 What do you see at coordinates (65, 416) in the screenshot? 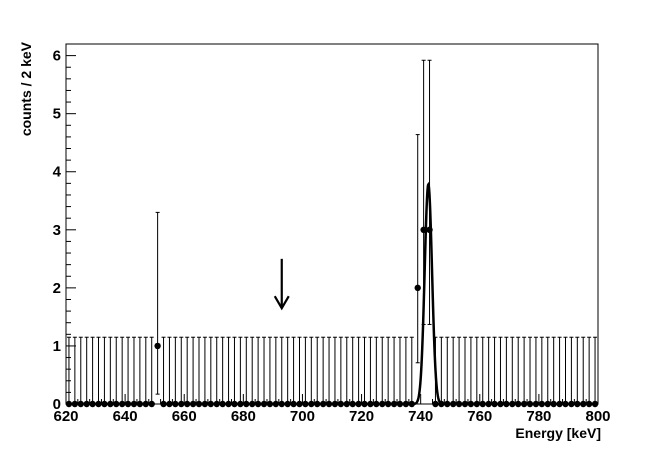
I see `x-tick-label: 620` at bounding box center [65, 416].